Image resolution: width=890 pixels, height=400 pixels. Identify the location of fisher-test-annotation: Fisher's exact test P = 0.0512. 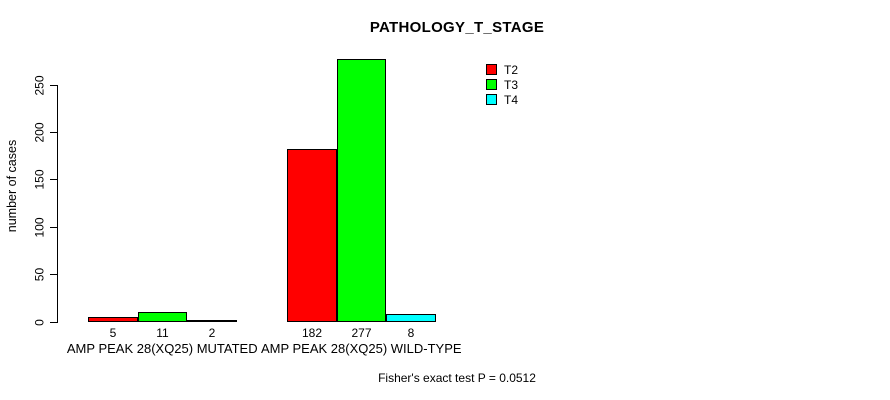
(457, 378).